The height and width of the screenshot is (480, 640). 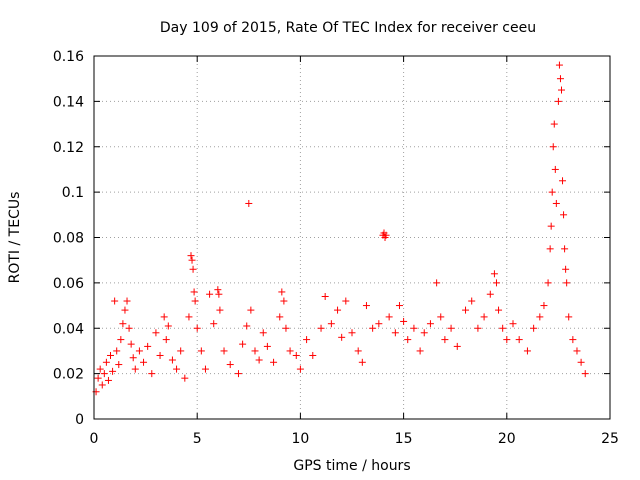 I want to click on y-tick-label: 0.06, so click(x=68, y=284).